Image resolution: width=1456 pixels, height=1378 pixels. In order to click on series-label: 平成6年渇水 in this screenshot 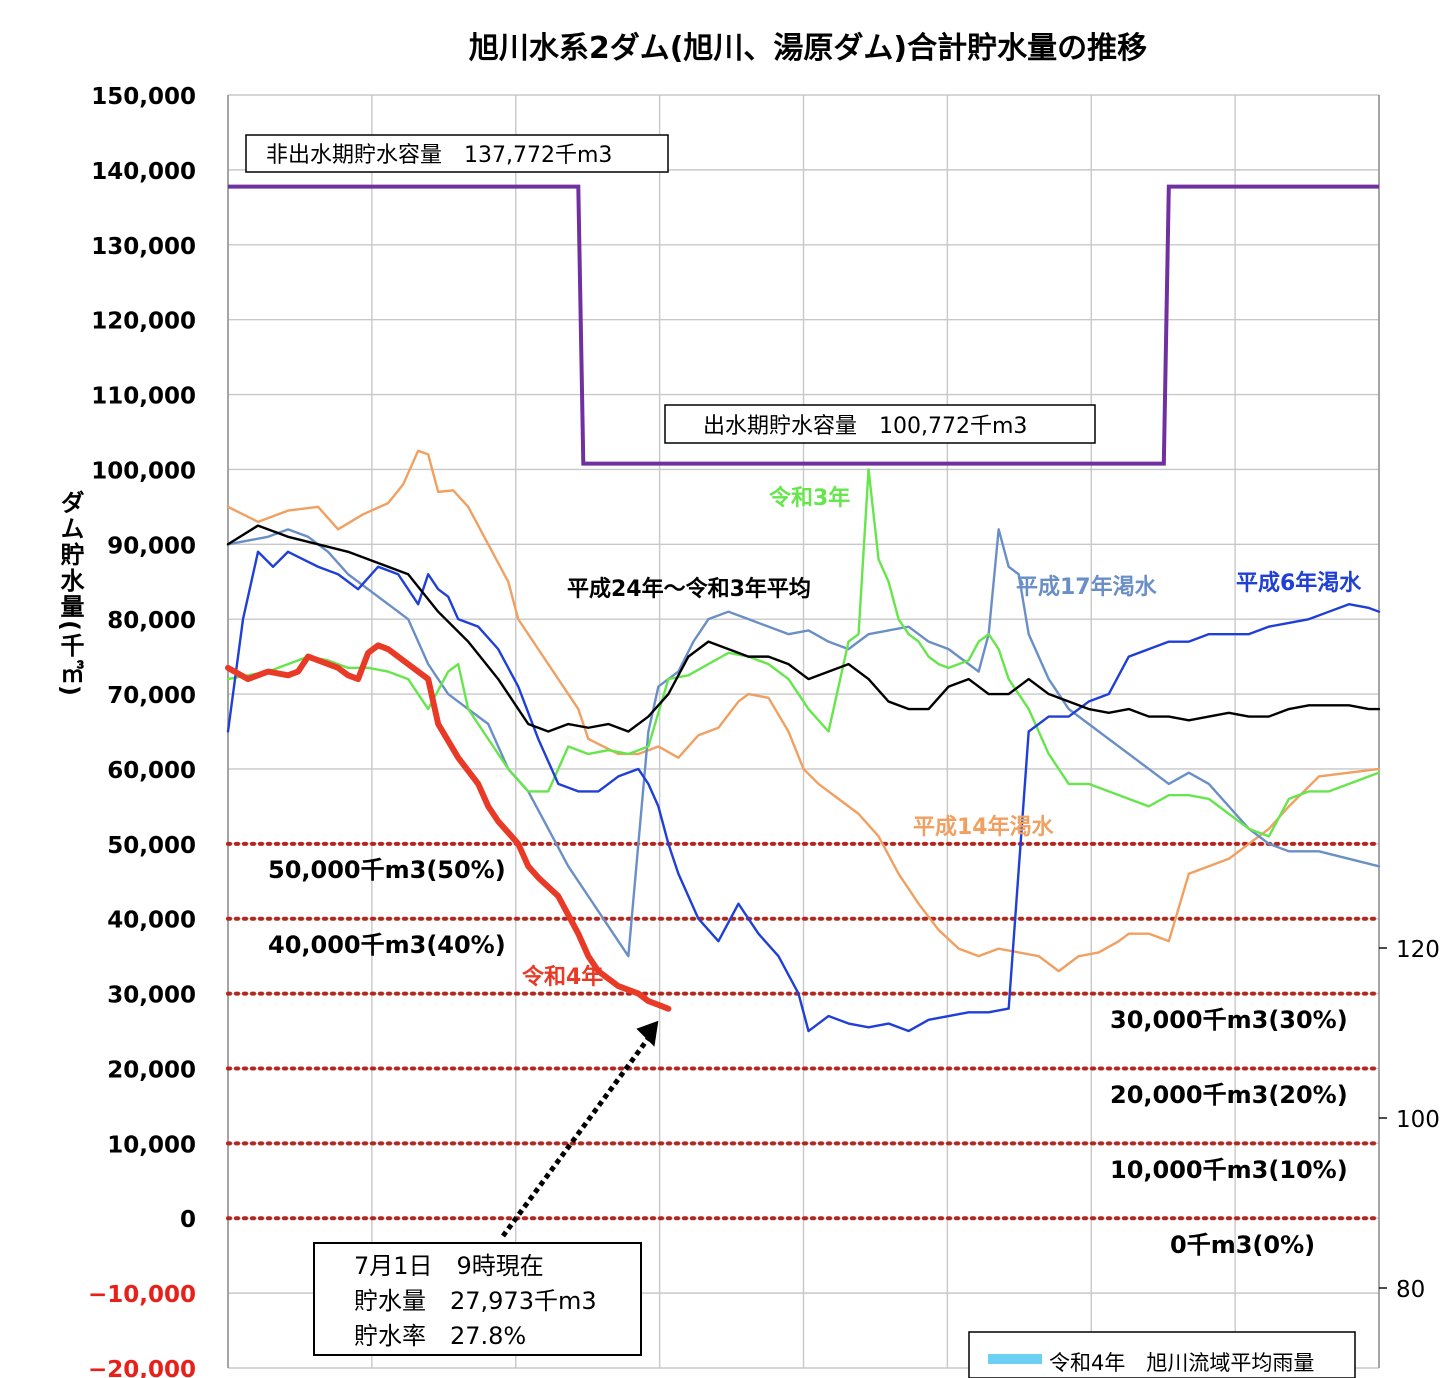, I will do `click(1299, 583)`.